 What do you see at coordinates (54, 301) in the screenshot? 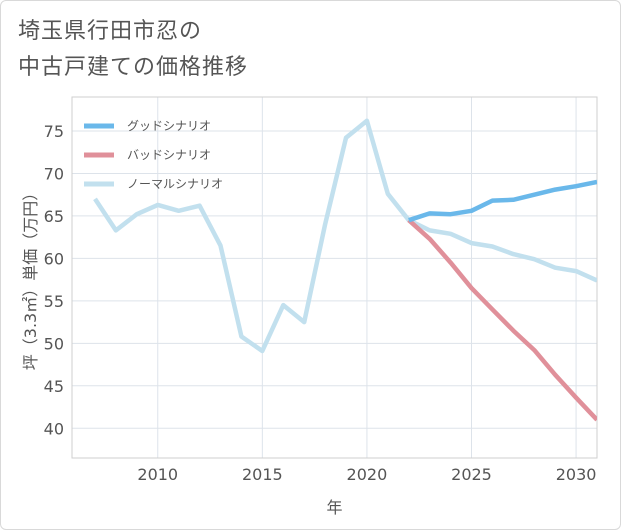
I see `y-tick-label: 55` at bounding box center [54, 301].